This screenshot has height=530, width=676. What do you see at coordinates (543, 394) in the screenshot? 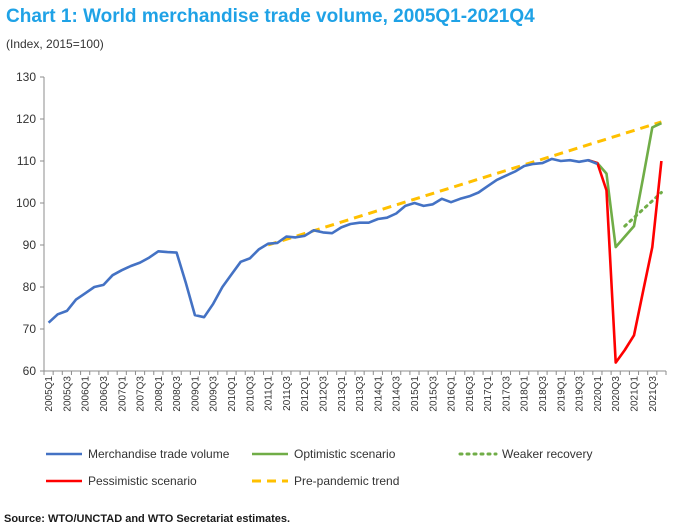
I see `x-tick-label: 2018Q3` at bounding box center [543, 394].